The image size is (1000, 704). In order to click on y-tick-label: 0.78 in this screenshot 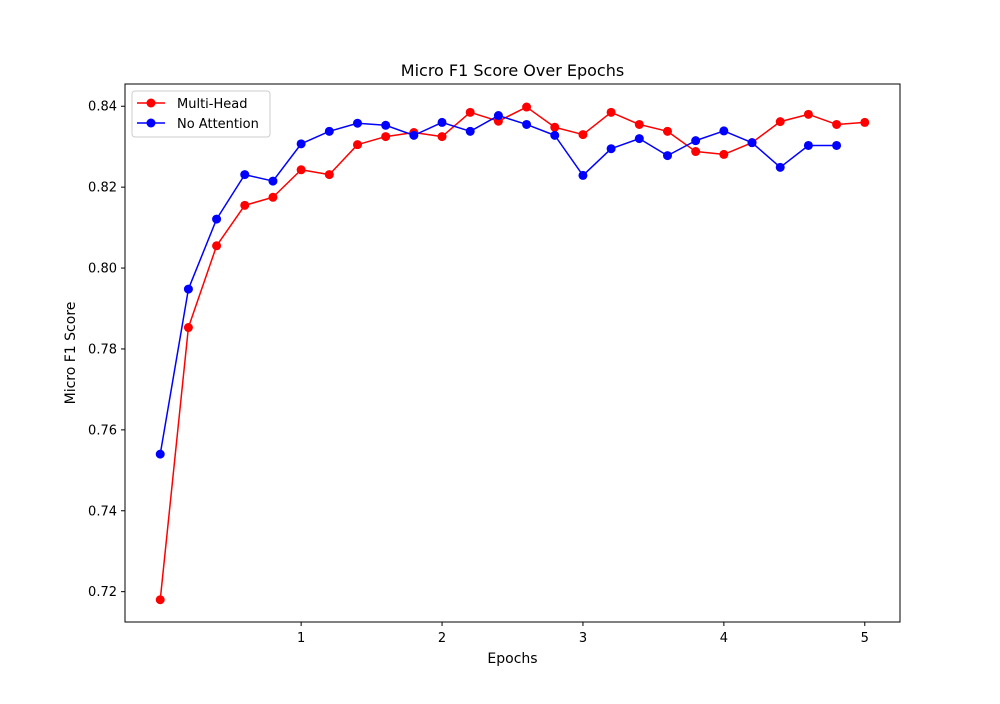, I will do `click(102, 349)`.